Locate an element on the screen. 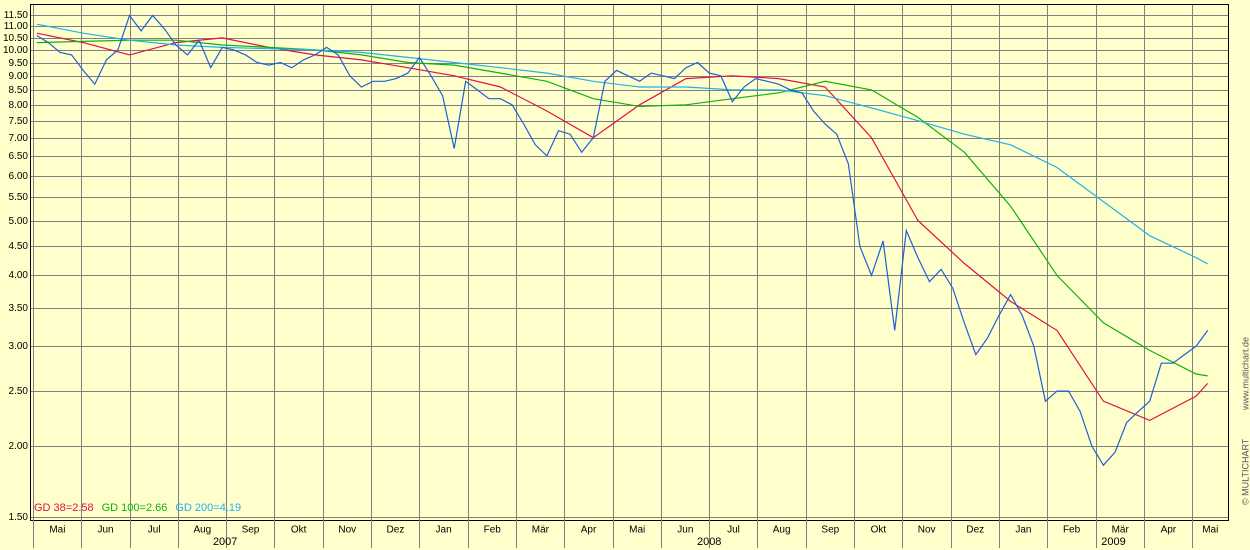 The height and width of the screenshot is (550, 1250). y-tick-label: 8.50 is located at coordinates (19, 90).